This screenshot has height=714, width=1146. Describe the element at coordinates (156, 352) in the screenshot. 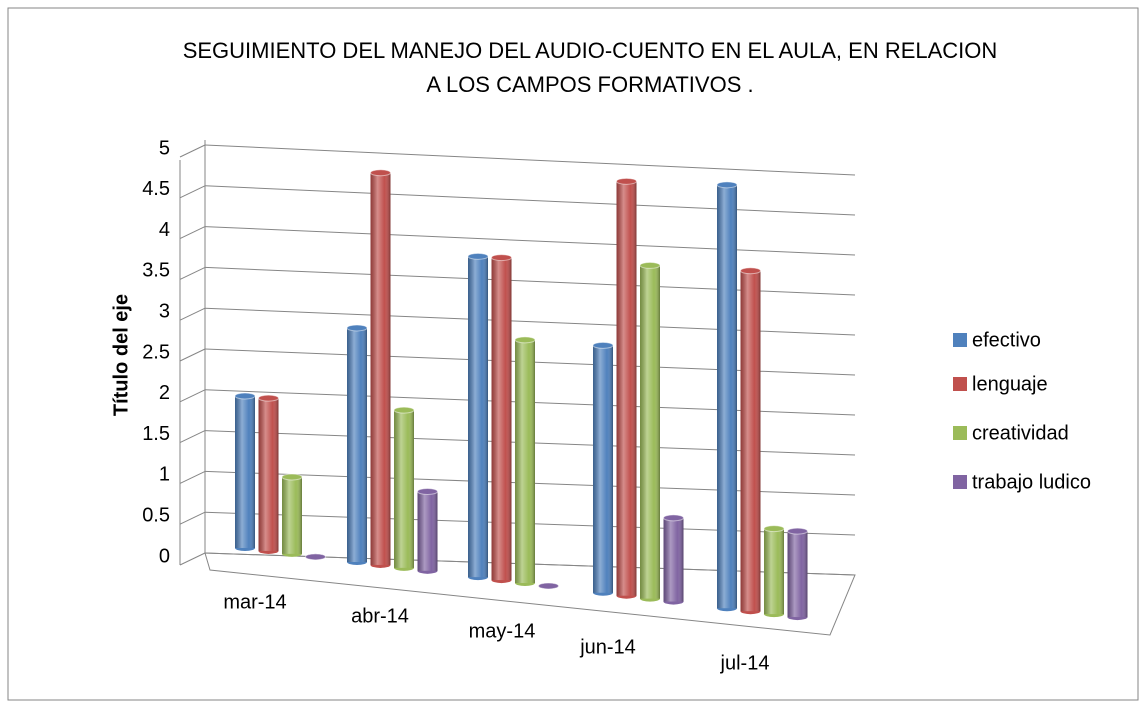

I see `y-tick-label: 2.5` at that location.